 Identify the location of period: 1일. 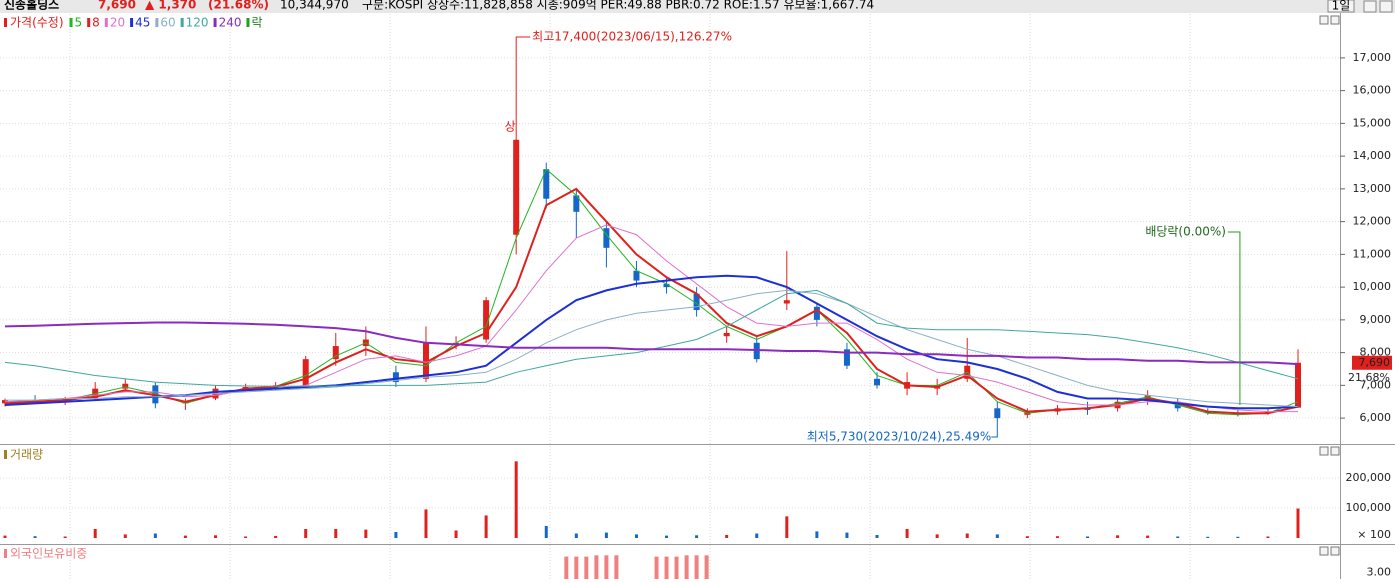
(1341, 6).